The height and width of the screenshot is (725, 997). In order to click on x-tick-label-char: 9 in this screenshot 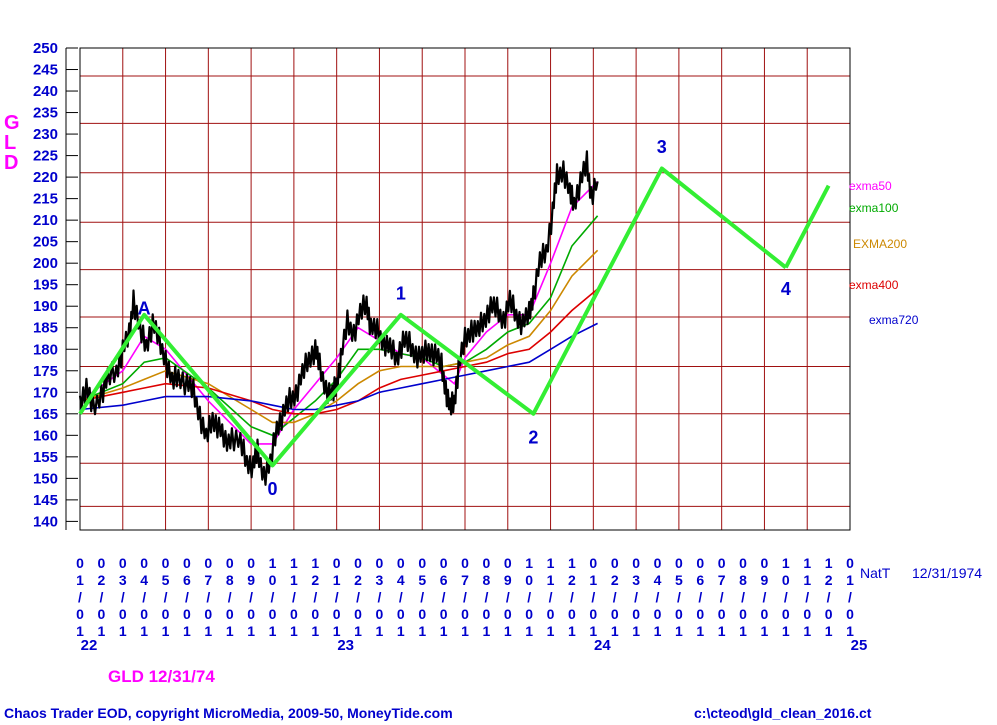, I will do `click(765, 580)`.